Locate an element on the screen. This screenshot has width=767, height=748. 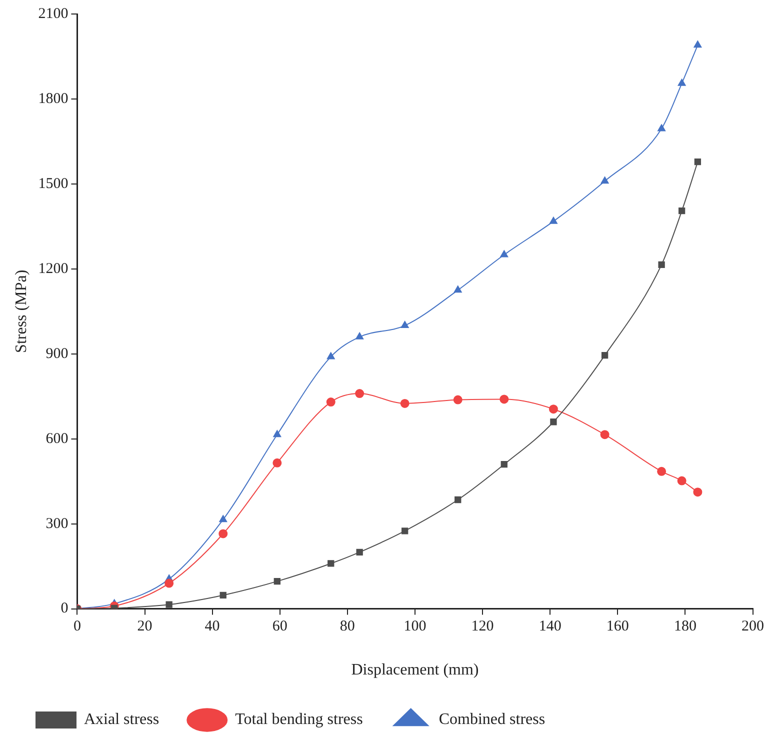
legend-label: Axial stress is located at coordinates (122, 719).